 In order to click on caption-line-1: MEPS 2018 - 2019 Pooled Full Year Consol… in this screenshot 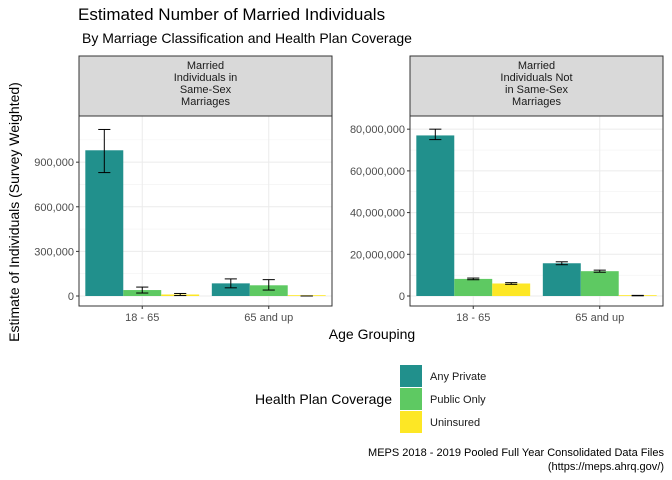, I will do `click(516, 453)`.